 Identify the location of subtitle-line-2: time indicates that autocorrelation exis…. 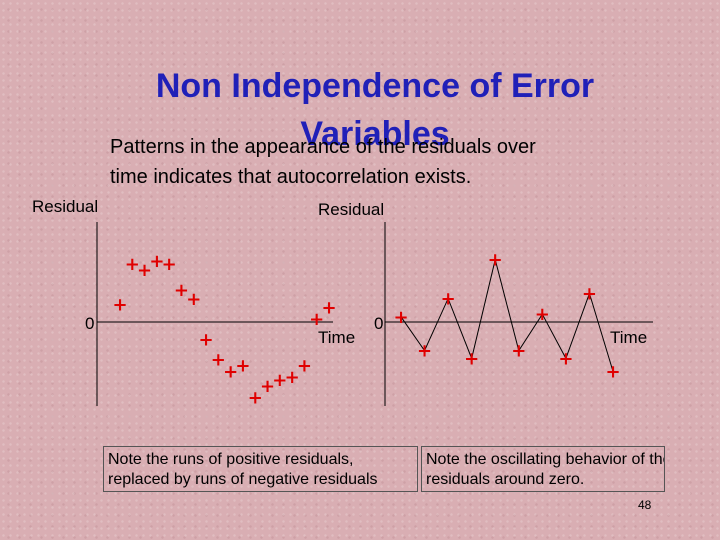
(291, 177).